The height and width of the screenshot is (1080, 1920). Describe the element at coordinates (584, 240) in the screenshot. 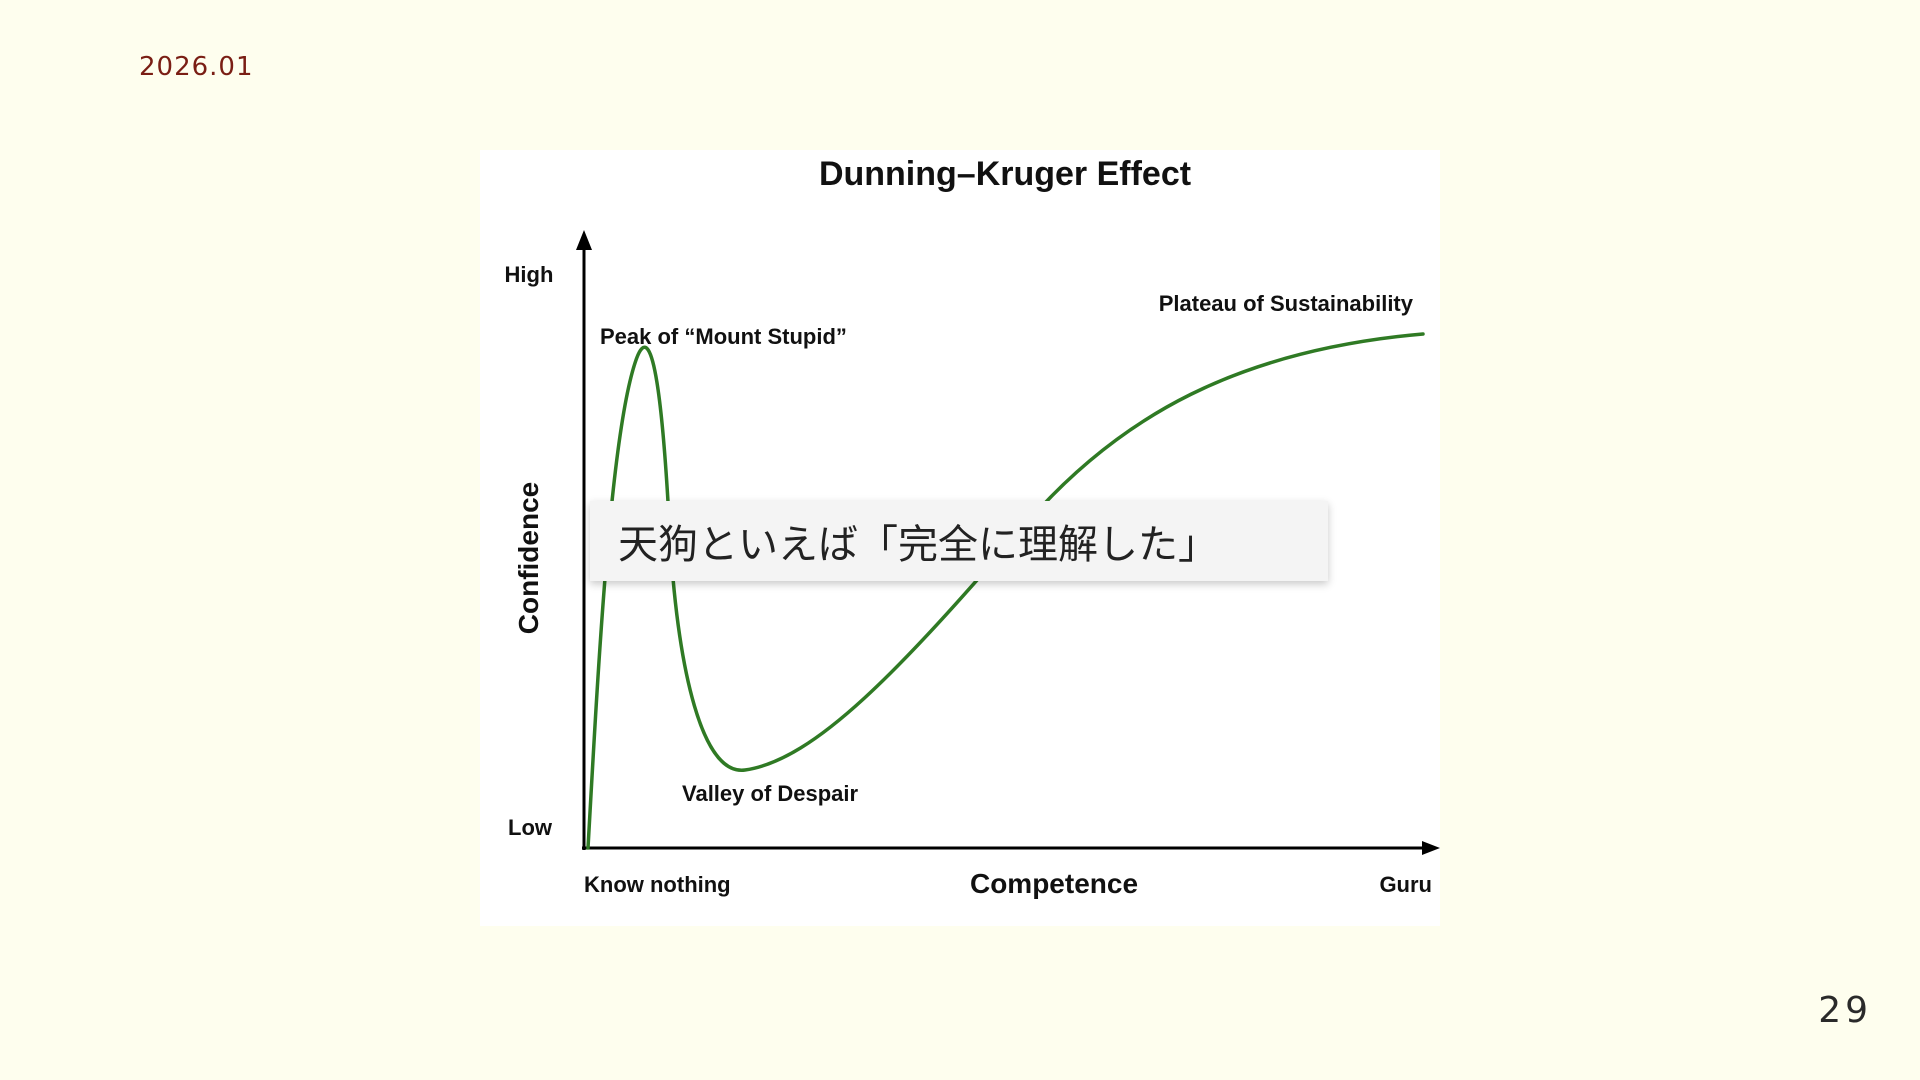

I see `y-axis-arrow` at that location.